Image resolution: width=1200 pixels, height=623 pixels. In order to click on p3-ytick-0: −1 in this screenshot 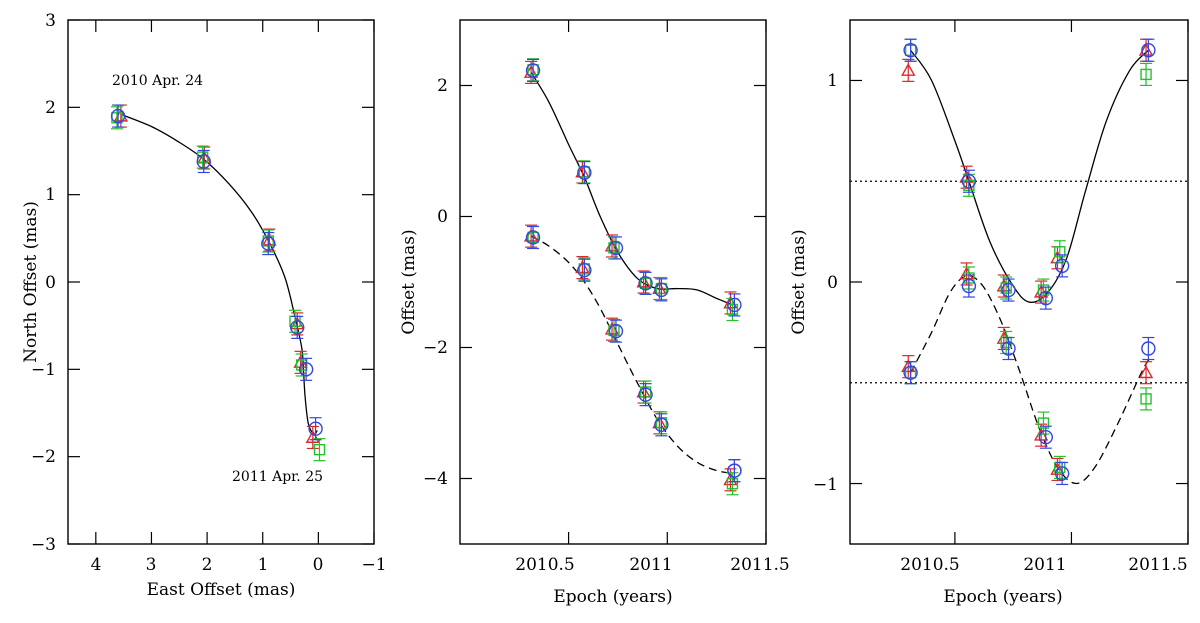, I will do `click(825, 485)`.